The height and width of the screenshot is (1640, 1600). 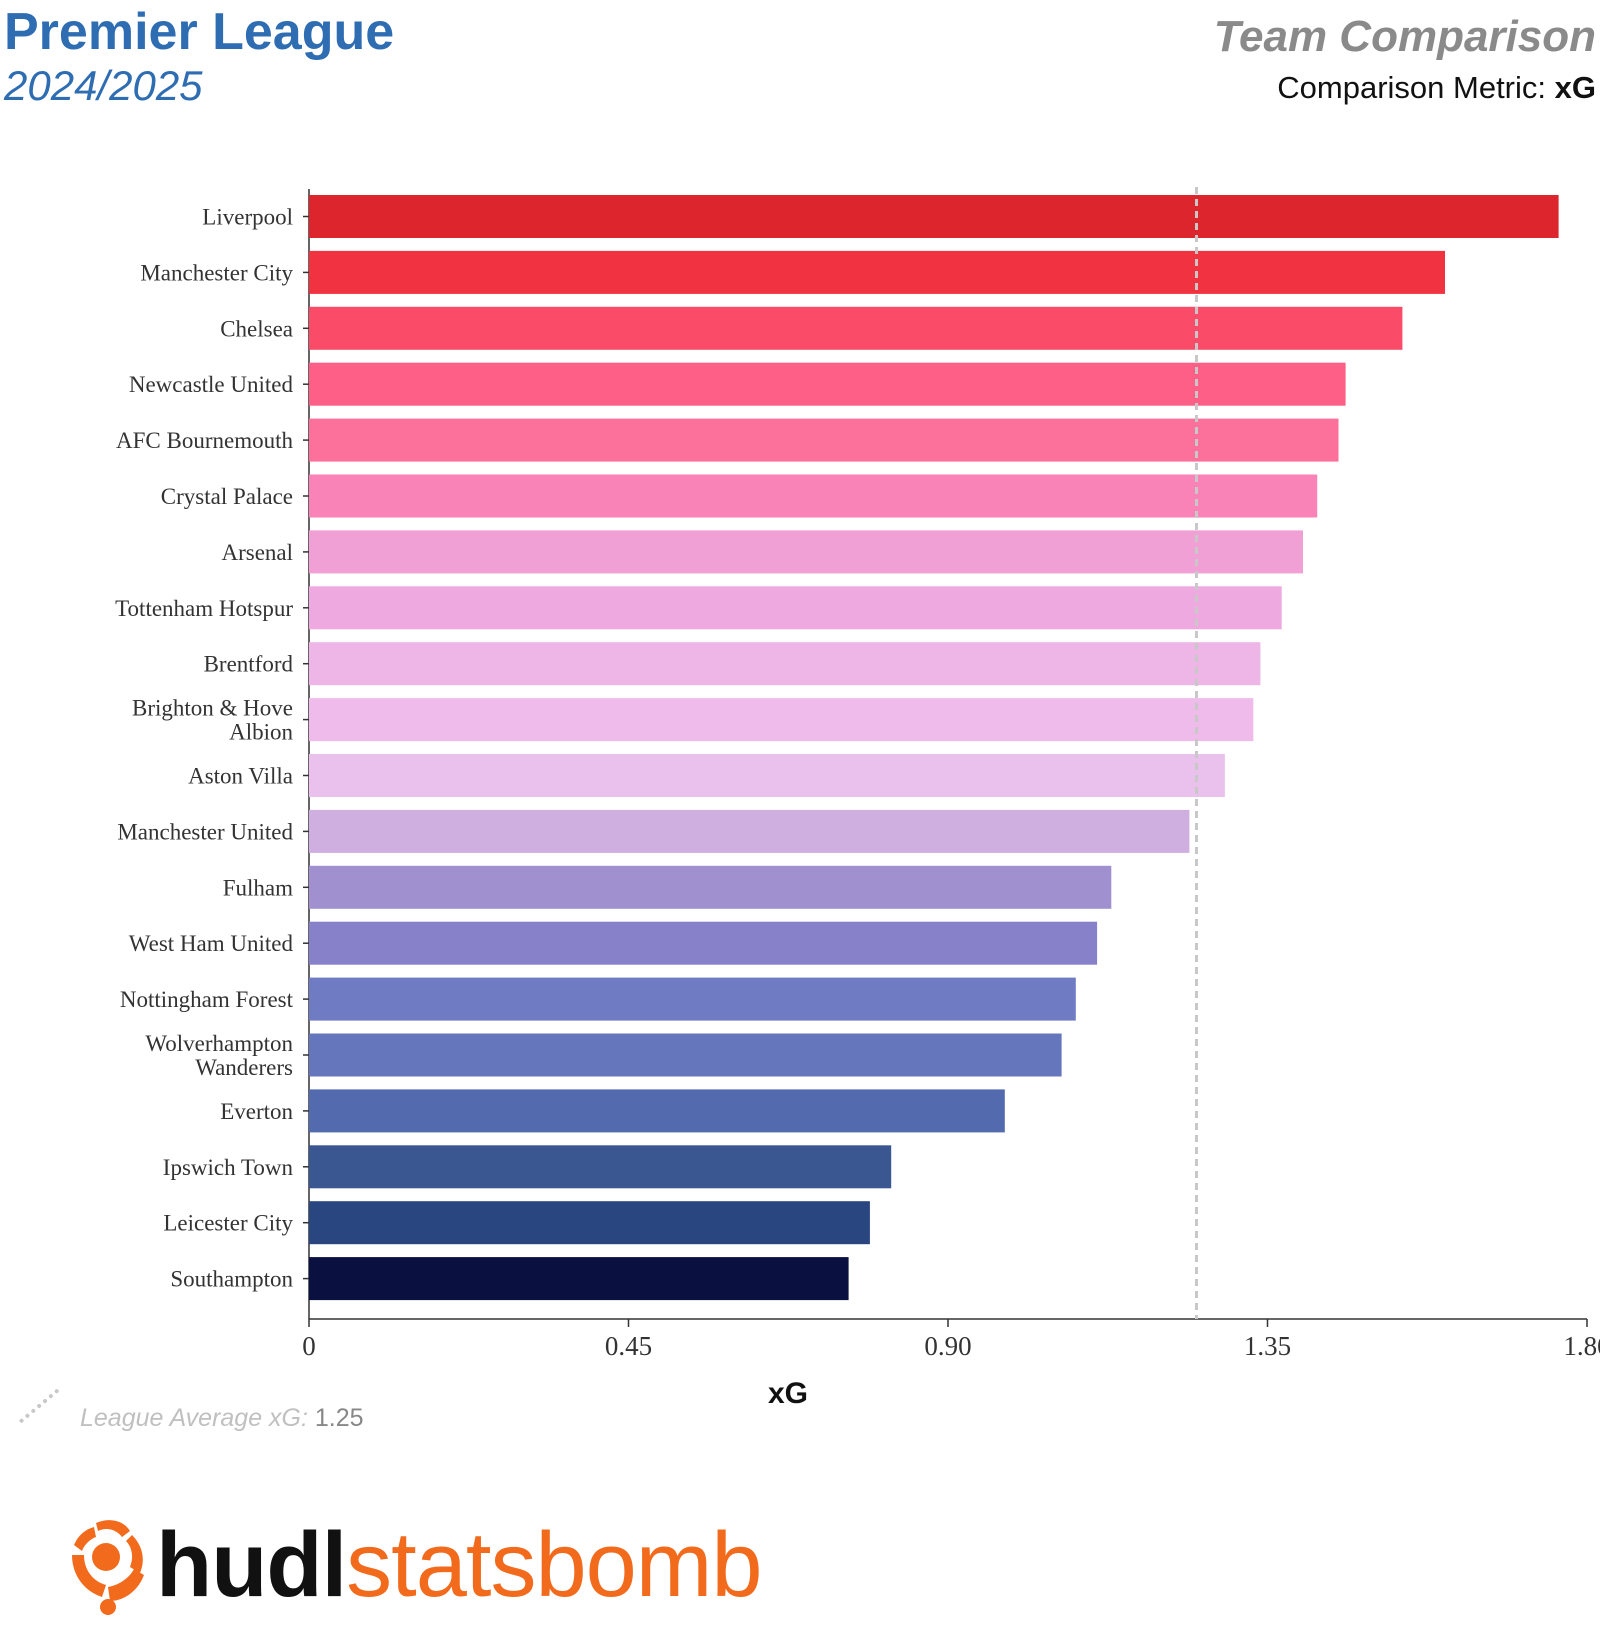 I want to click on y-tick-label: West Ham United, so click(x=211, y=943).